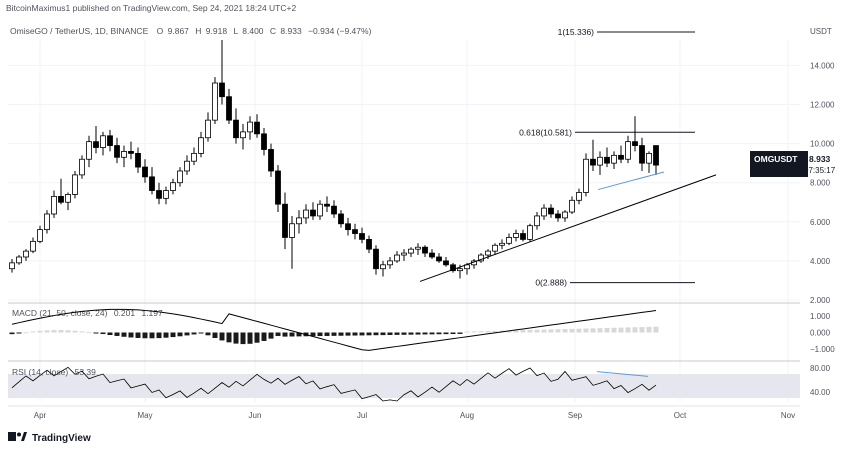 This screenshot has width=850, height=450. Describe the element at coordinates (235, 31) in the screenshot. I see `ohlc-l-label: L` at that location.